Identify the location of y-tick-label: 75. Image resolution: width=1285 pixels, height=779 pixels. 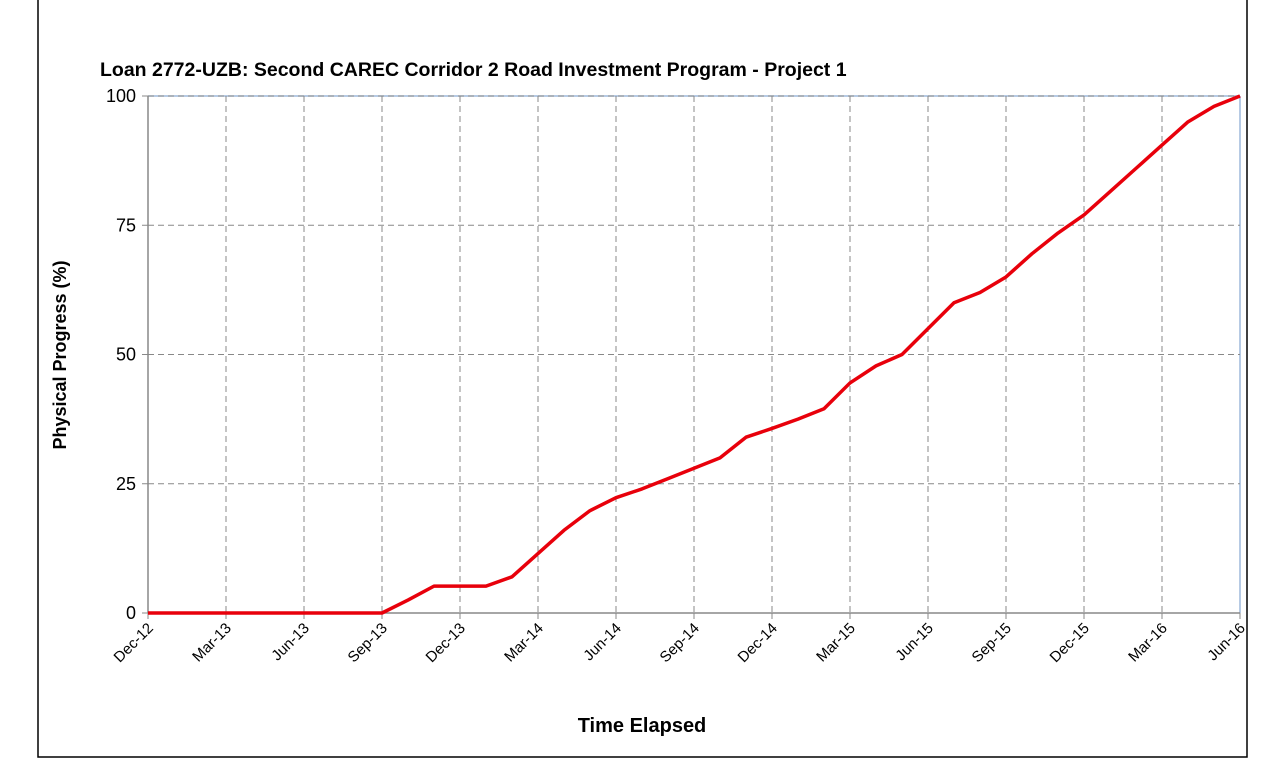
(126, 225).